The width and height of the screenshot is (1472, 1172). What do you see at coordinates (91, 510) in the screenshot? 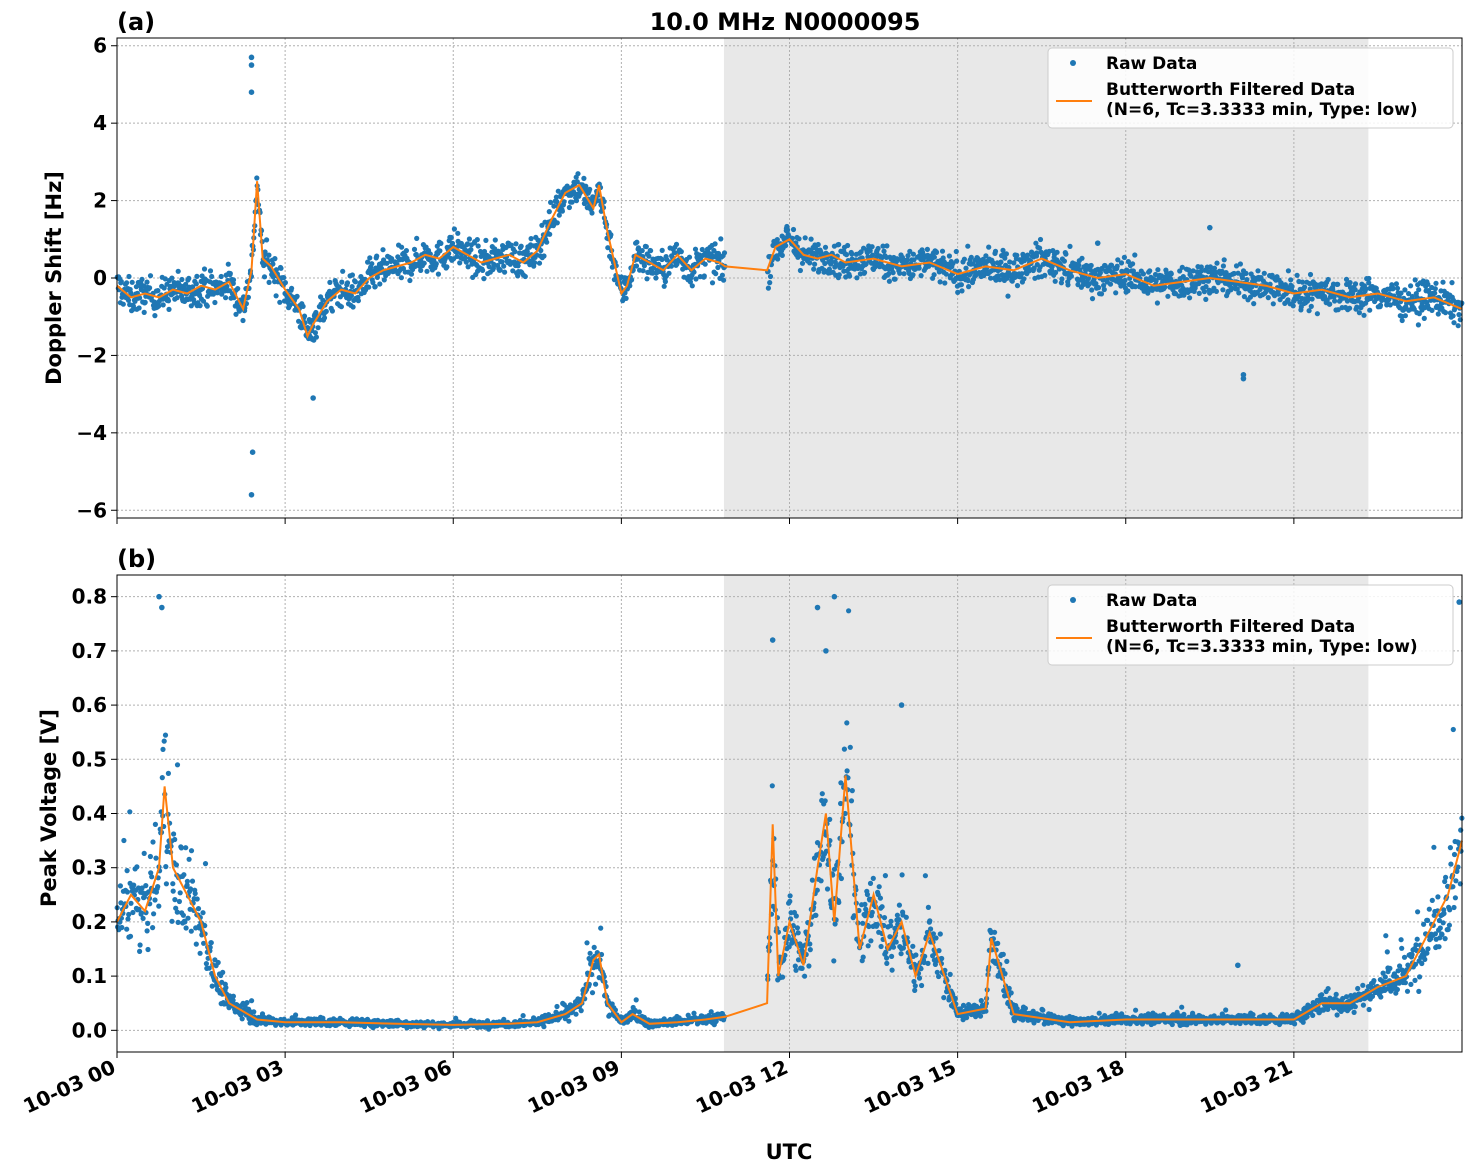
I see `y-tick-label: −6` at bounding box center [91, 510].